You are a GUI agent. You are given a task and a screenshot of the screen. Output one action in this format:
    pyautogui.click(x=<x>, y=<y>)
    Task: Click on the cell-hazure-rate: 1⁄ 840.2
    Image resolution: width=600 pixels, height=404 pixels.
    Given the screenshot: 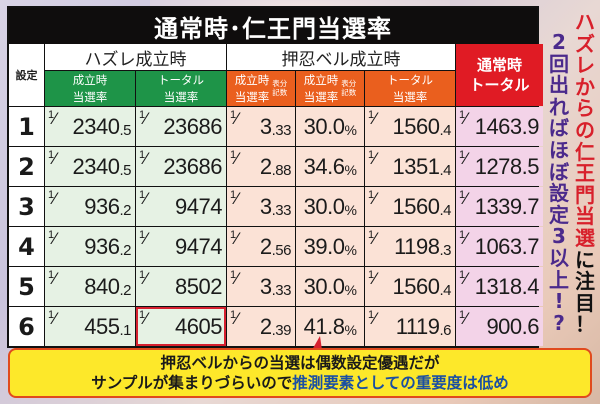 What is the action you would take?
    pyautogui.click(x=90, y=286)
    